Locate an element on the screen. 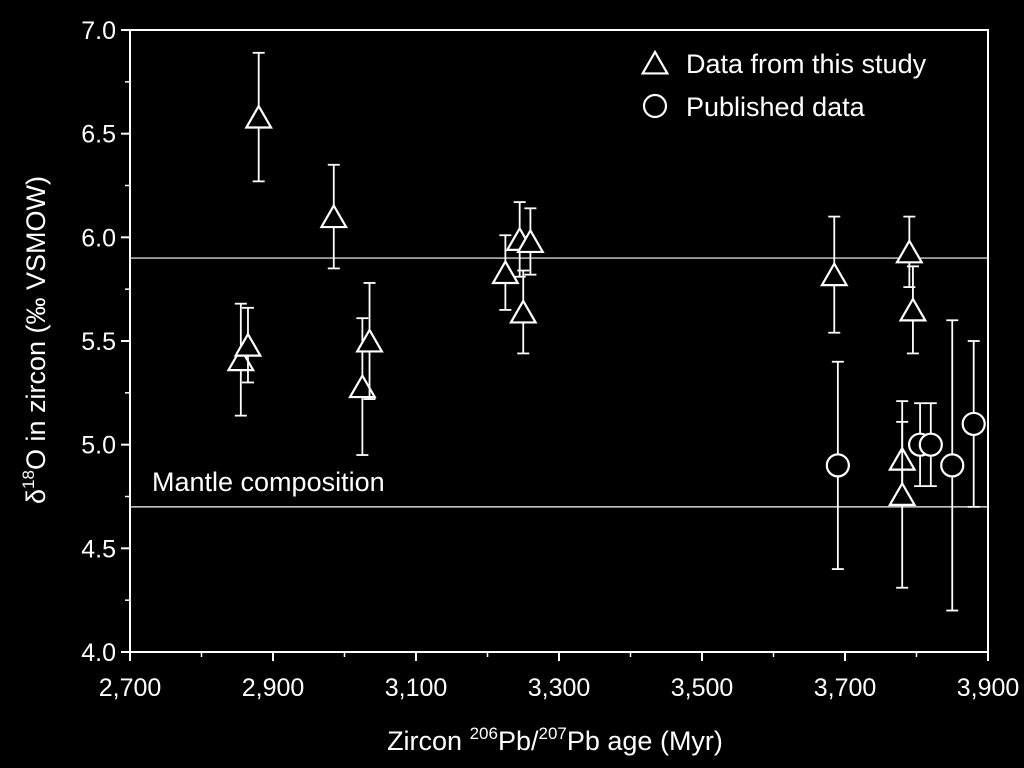  legend-label: Data from this study is located at coordinates (806, 64).